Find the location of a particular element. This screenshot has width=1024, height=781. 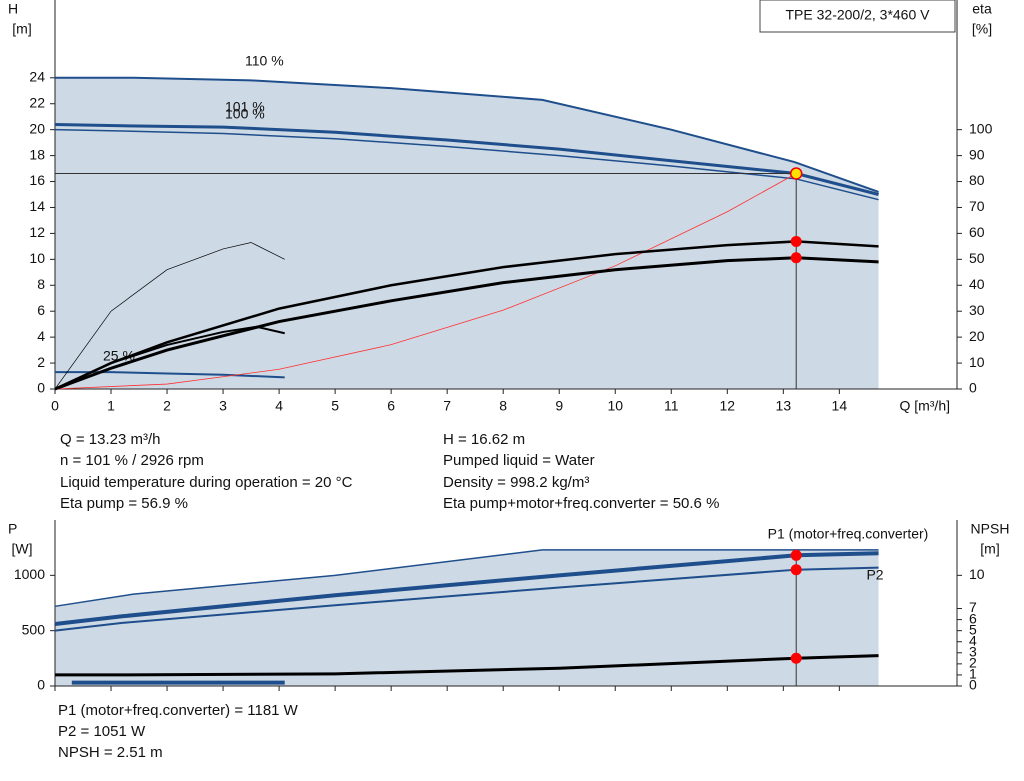

y-tick-label: 2 is located at coordinates (41, 362).